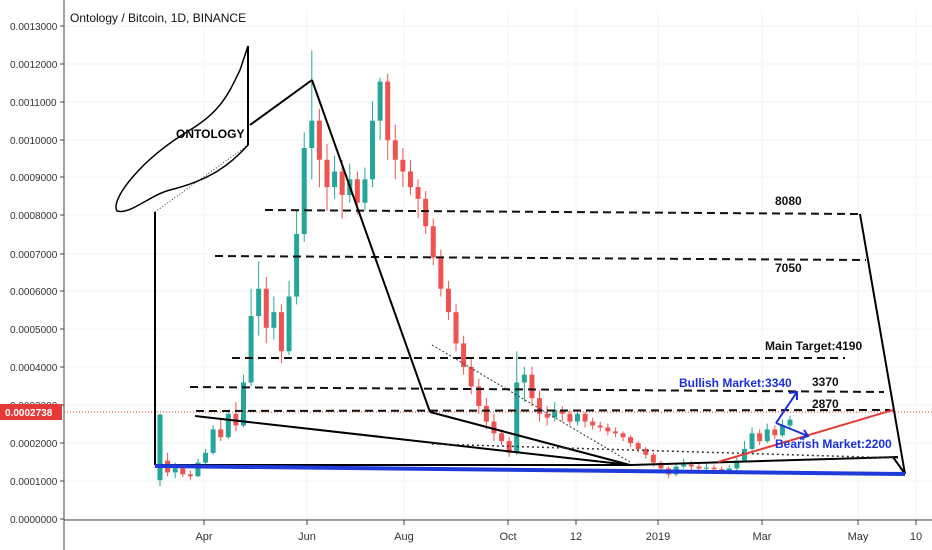 The width and height of the screenshot is (932, 550). What do you see at coordinates (33, 103) in the screenshot?
I see `y-tick-label: 0.0011000` at bounding box center [33, 103].